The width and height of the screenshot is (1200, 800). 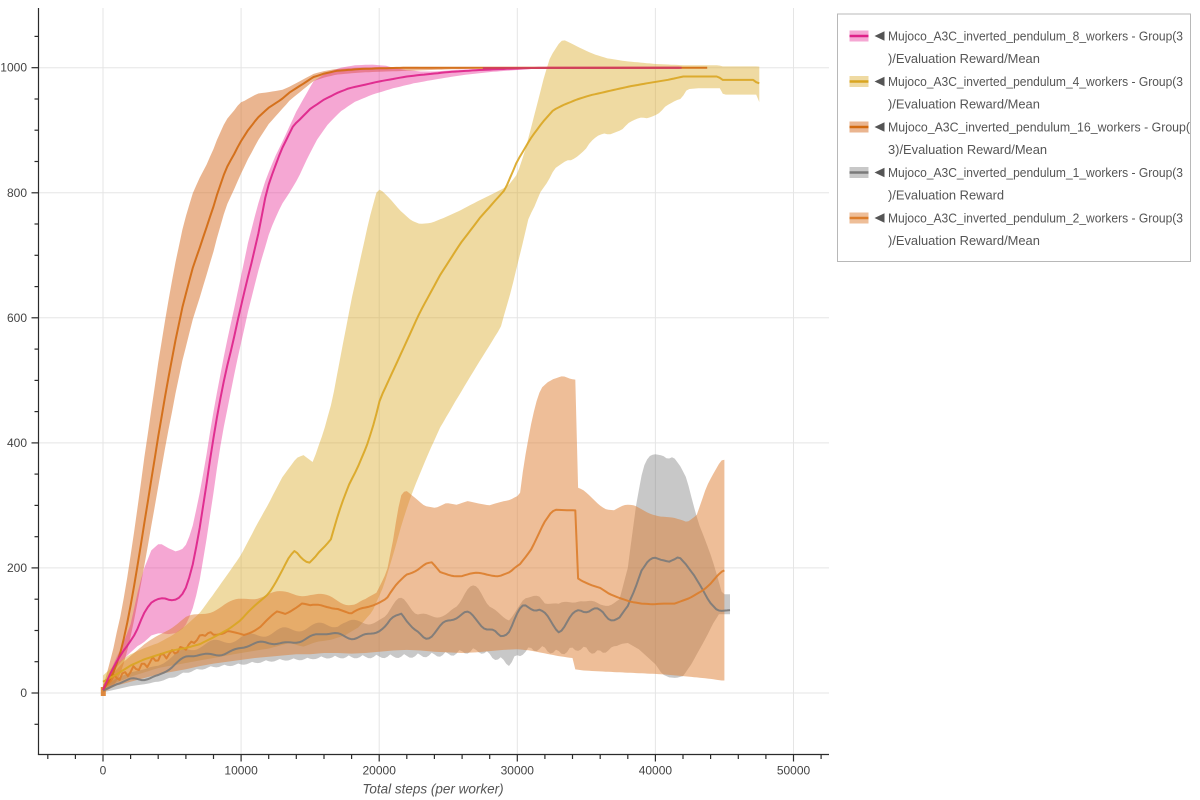 I want to click on svg-text: )/Evaluation Reward, so click(x=946, y=195).